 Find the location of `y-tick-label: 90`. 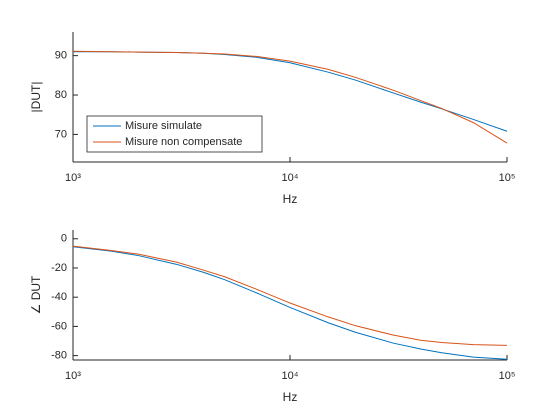

y-tick-label: 90 is located at coordinates (61, 56).